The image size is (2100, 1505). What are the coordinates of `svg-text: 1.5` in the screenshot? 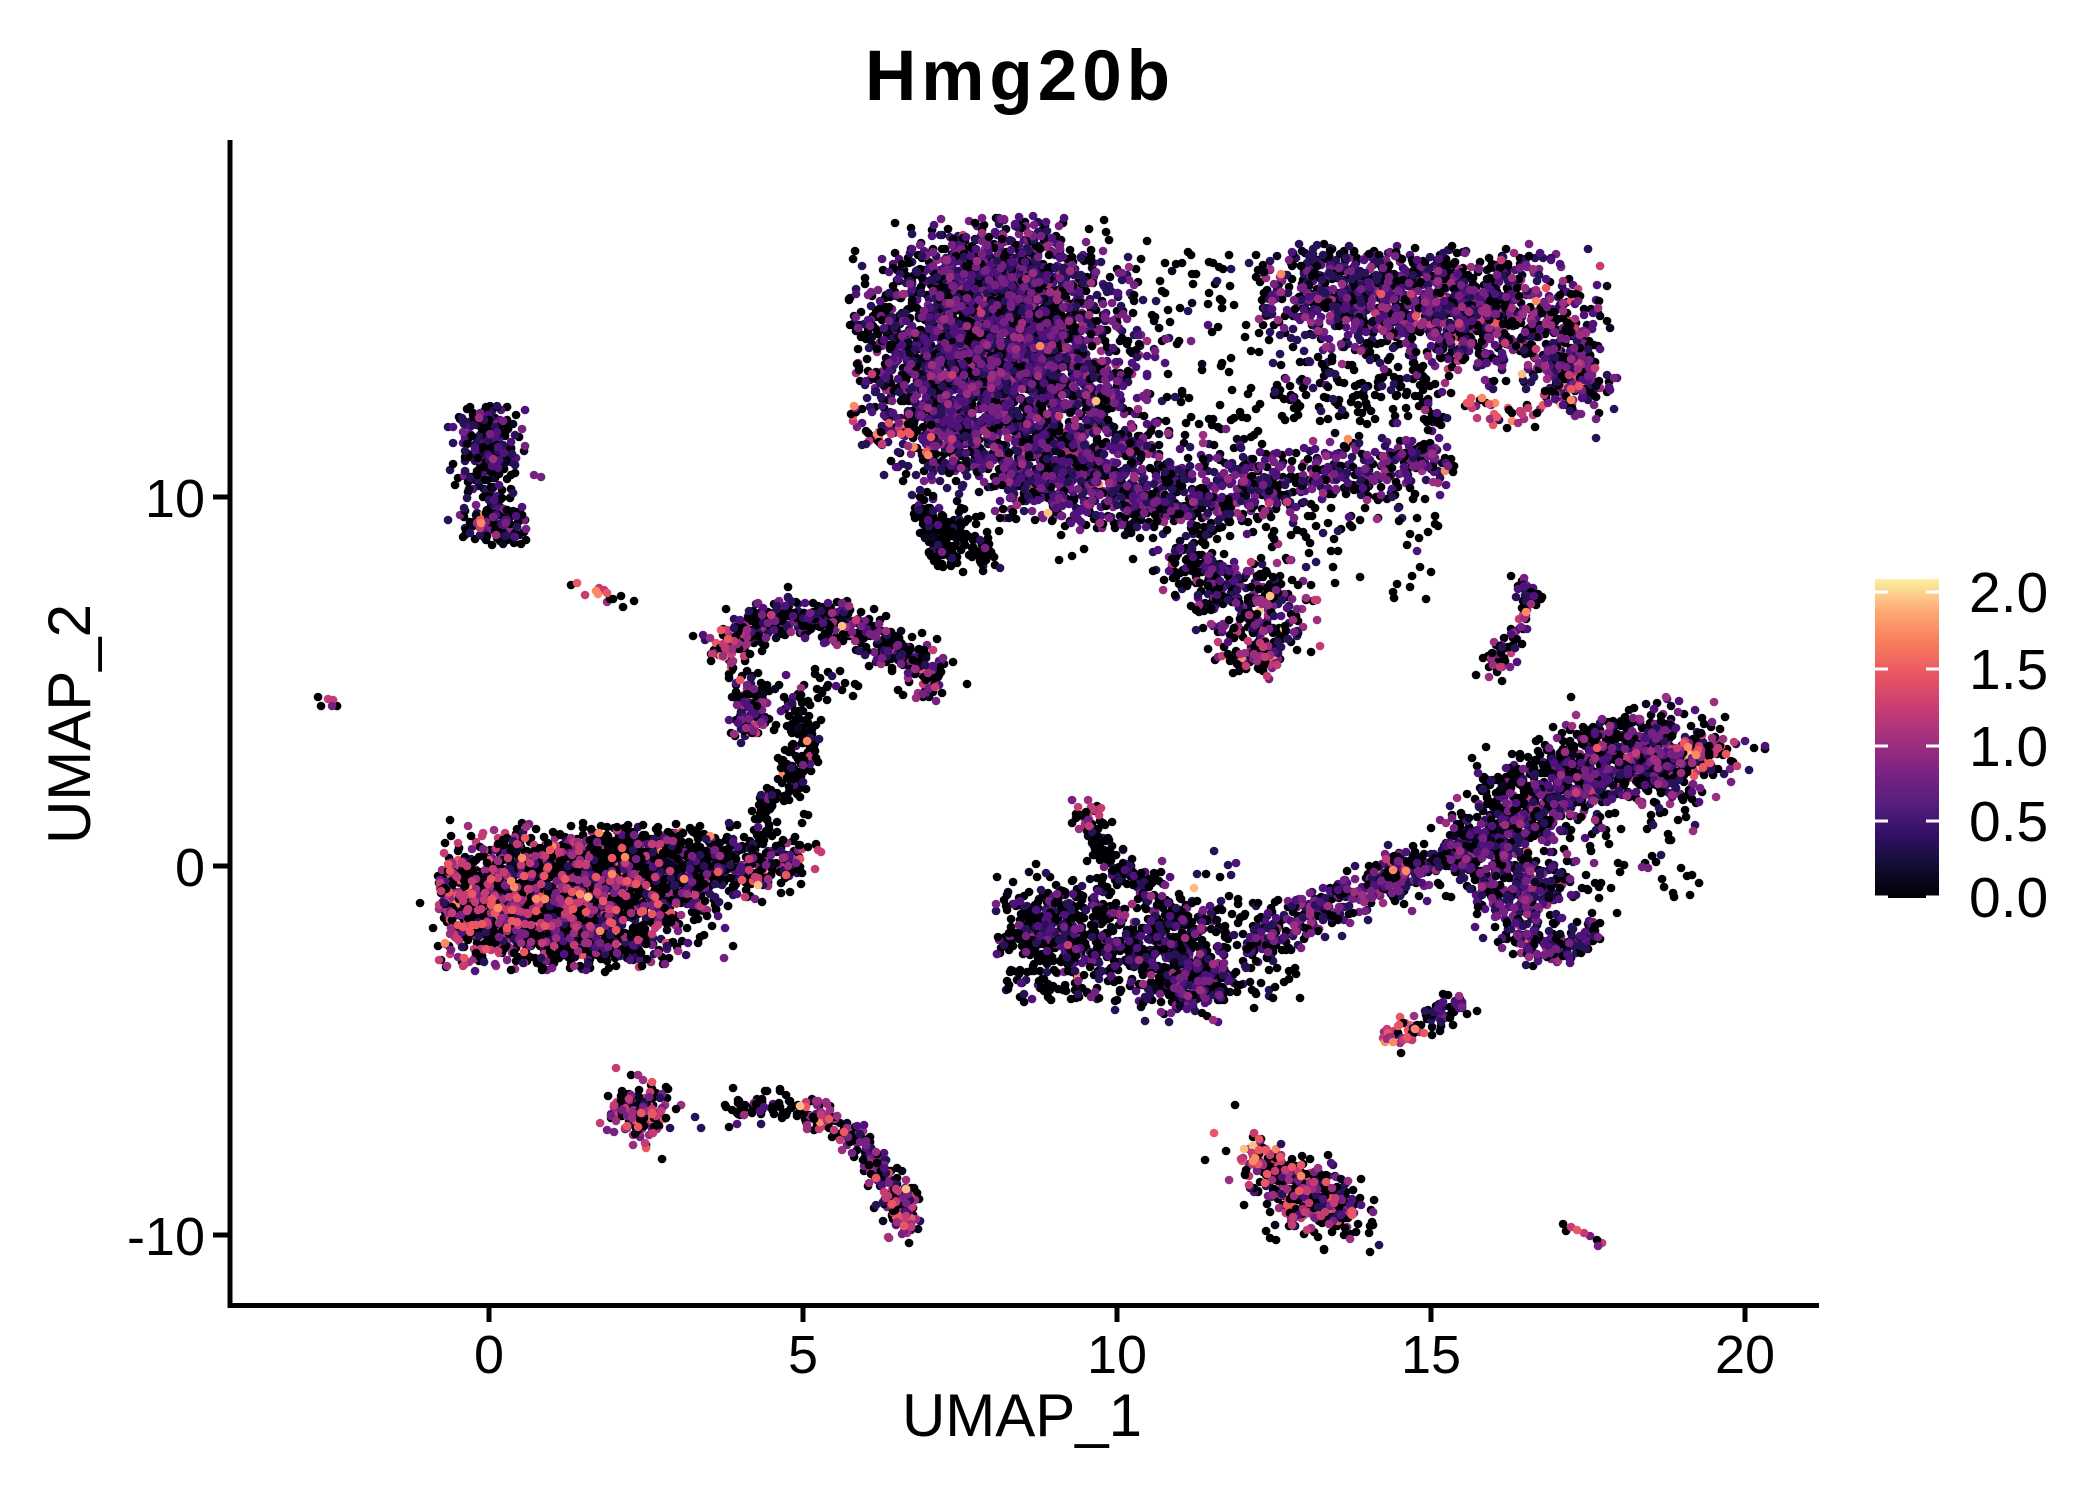 It's located at (2008, 670).